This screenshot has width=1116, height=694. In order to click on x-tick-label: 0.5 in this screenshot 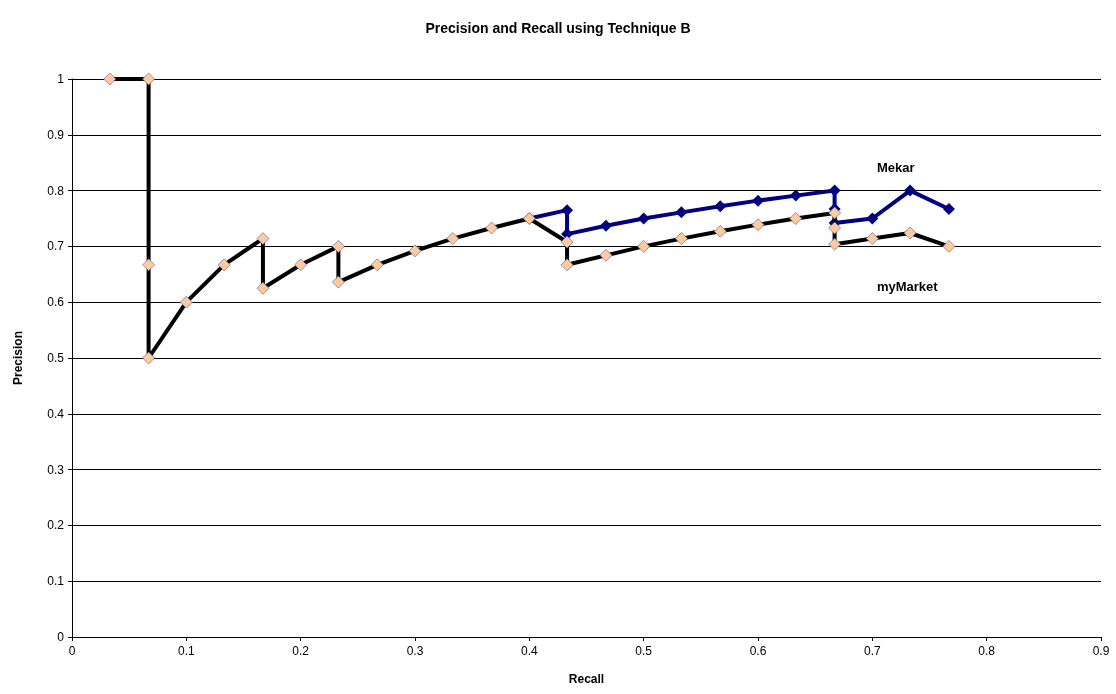, I will do `click(644, 651)`.